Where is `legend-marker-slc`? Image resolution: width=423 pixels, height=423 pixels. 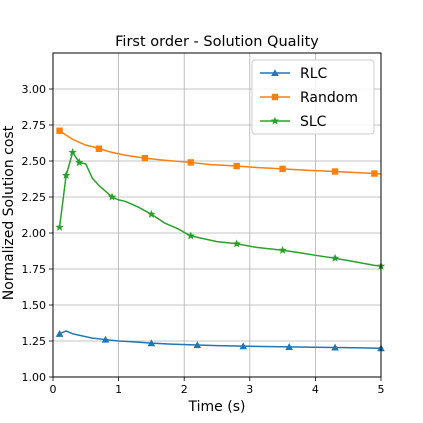 legend-marker-slc is located at coordinates (275, 120).